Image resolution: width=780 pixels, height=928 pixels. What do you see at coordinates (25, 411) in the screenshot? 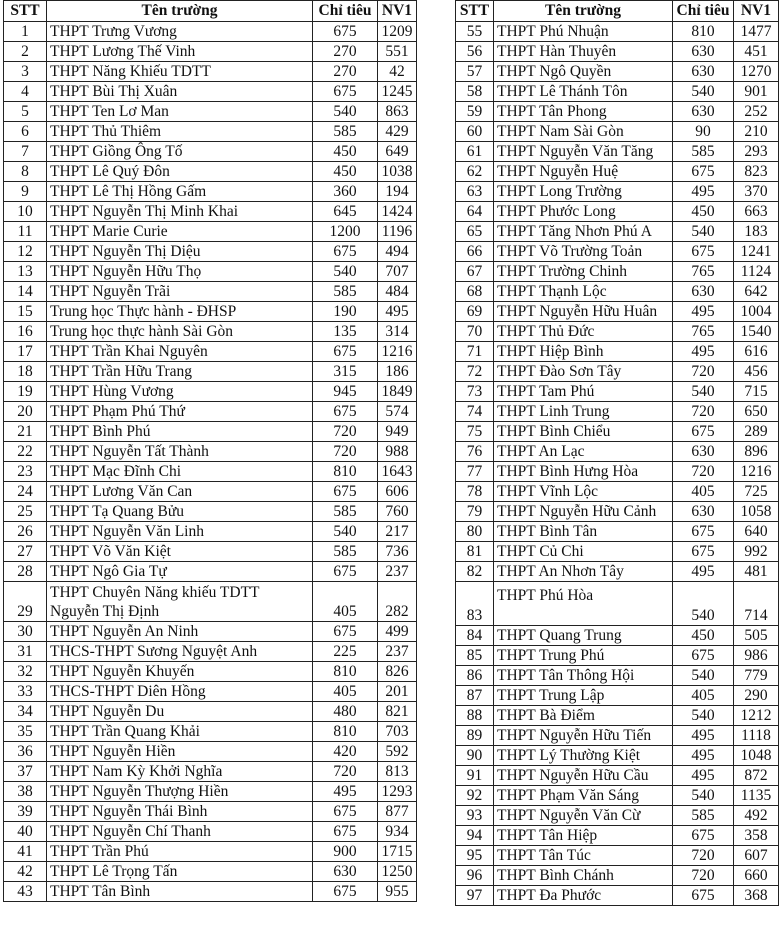
I see `cell-stt: 20` at bounding box center [25, 411].